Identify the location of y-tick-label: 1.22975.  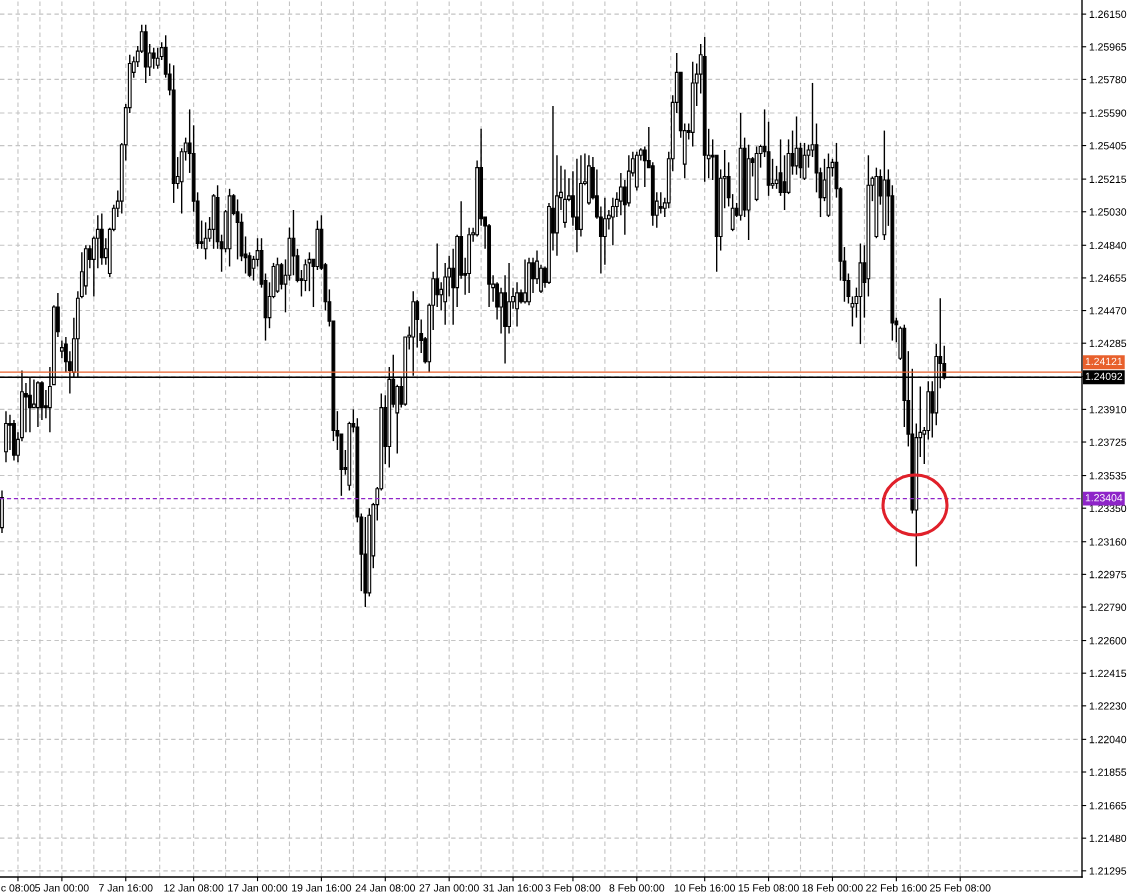
(1108, 574).